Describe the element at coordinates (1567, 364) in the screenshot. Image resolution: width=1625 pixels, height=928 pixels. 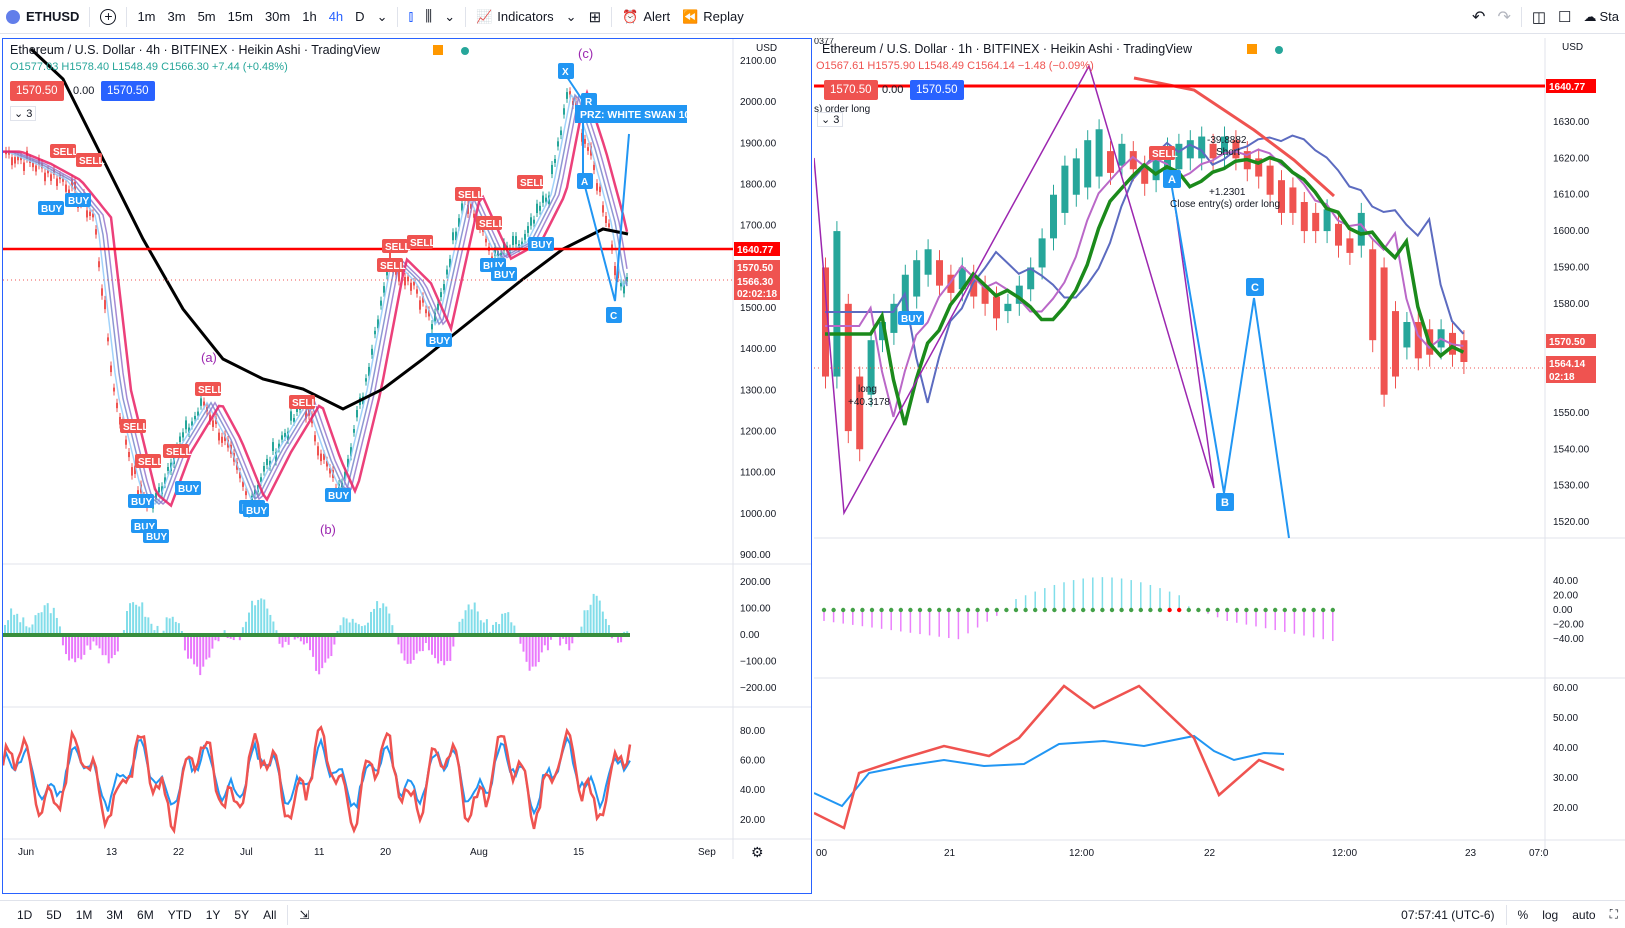
I see `last-price-tag: 1564.14` at that location.